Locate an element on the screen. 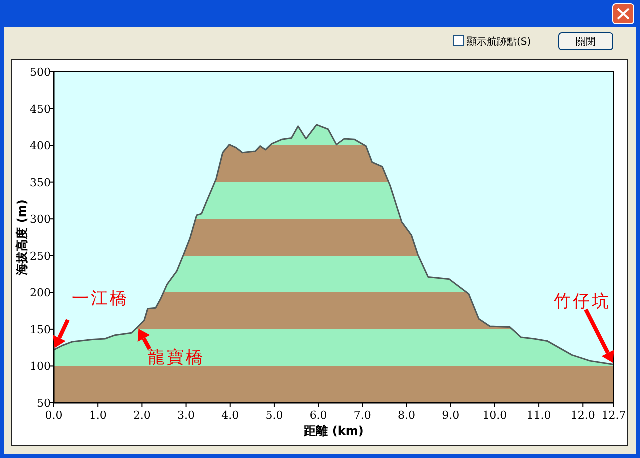 This screenshot has height=458, width=640. x-tick-label: 10.0 is located at coordinates (495, 415).